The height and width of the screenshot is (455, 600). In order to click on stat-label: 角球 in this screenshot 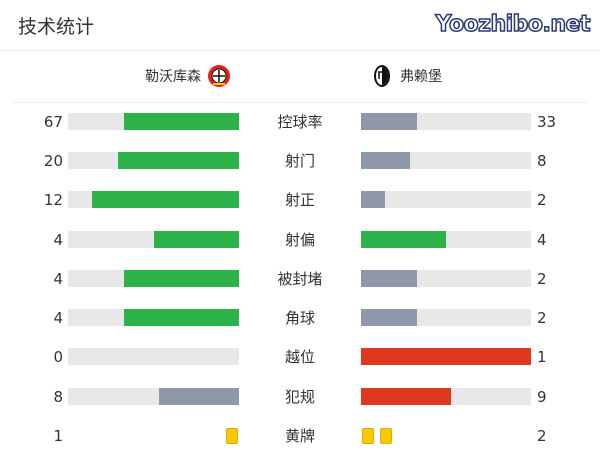, I will do `click(299, 318)`.